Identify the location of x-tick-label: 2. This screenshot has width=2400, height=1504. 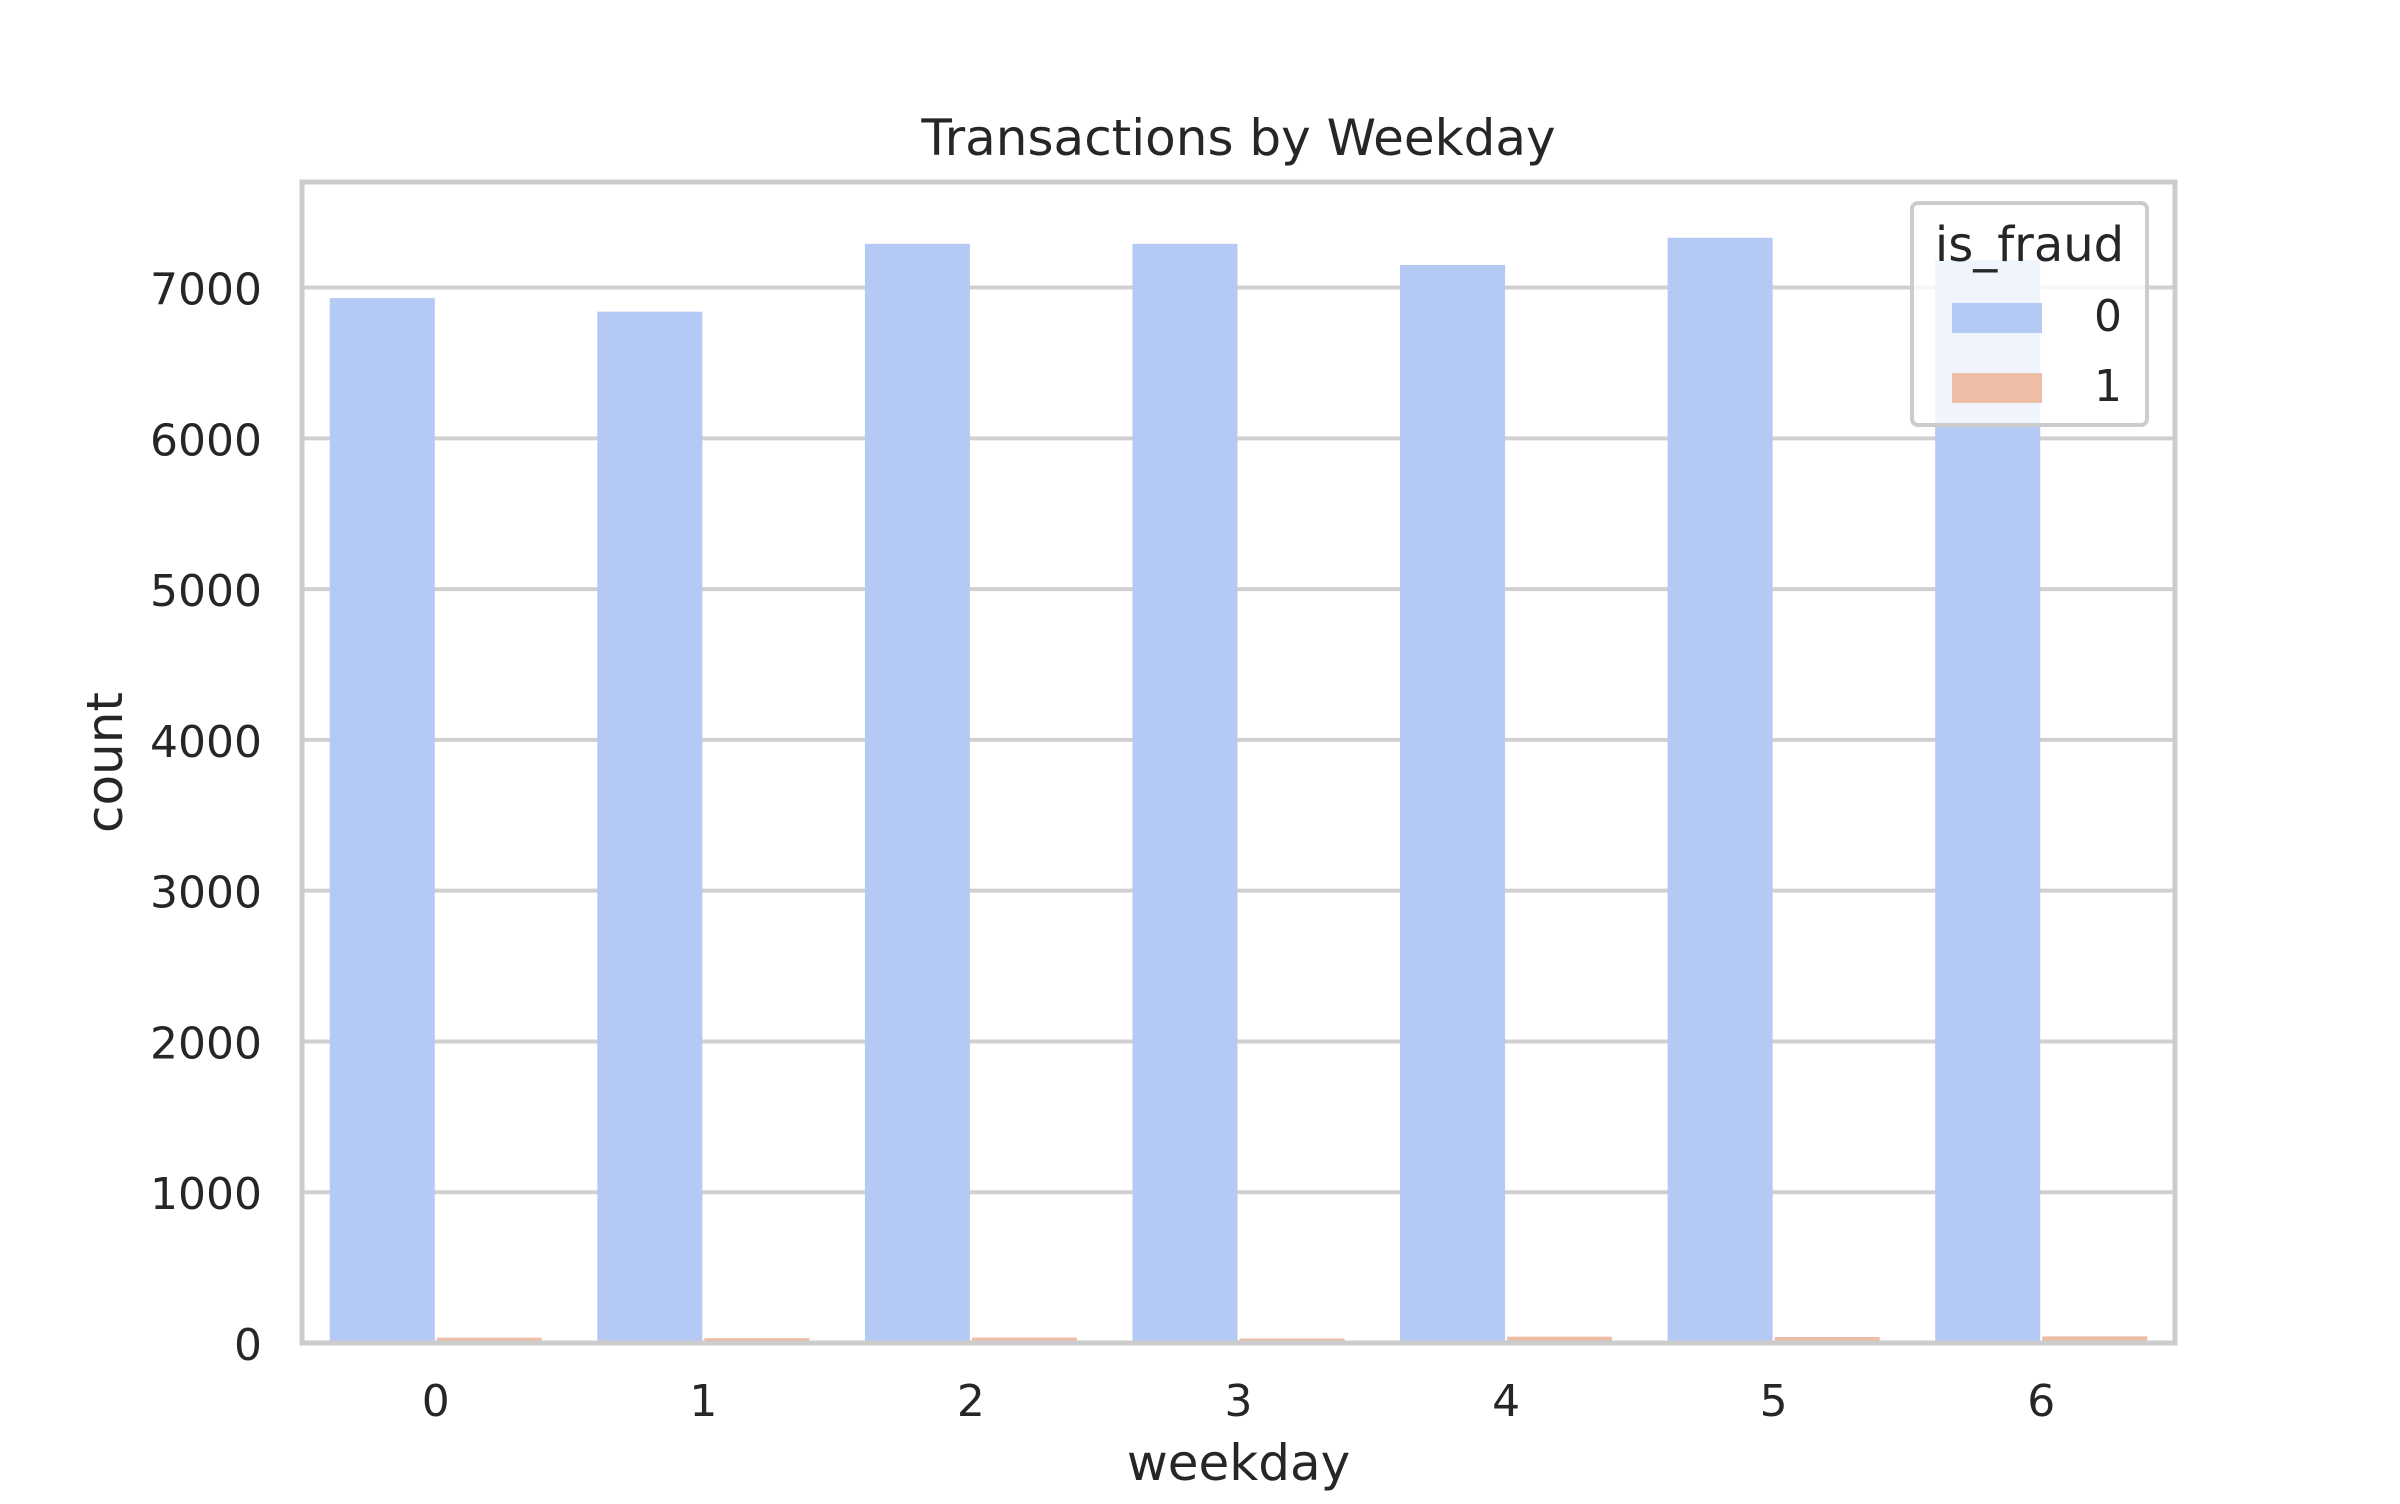
(971, 1401).